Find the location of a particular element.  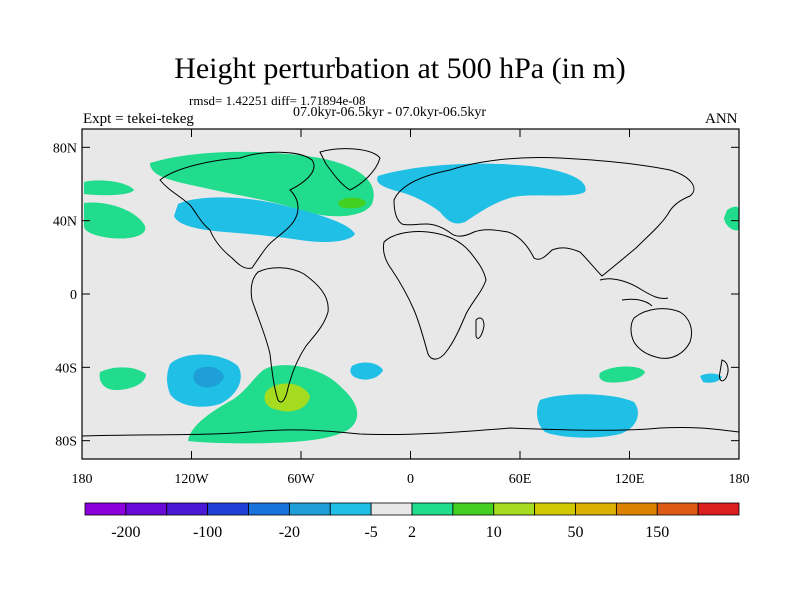

colorbar-label: -20 is located at coordinates (289, 532).